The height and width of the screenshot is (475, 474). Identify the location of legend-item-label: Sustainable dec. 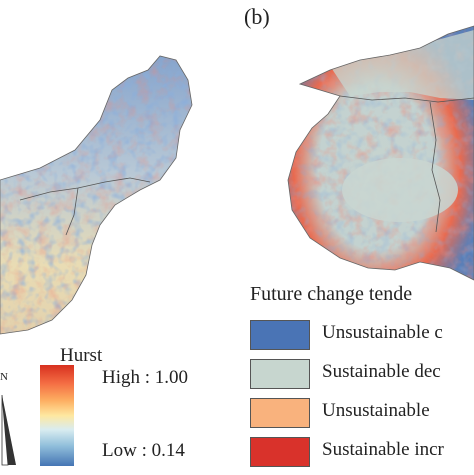
(381, 371).